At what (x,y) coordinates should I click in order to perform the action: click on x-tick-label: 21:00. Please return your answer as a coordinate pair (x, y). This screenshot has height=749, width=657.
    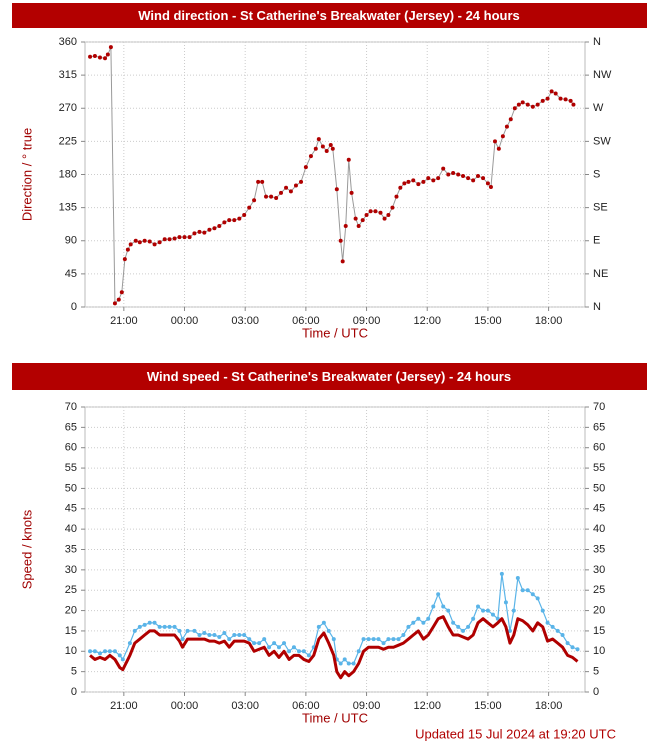
    Looking at the image, I should click on (124, 321).